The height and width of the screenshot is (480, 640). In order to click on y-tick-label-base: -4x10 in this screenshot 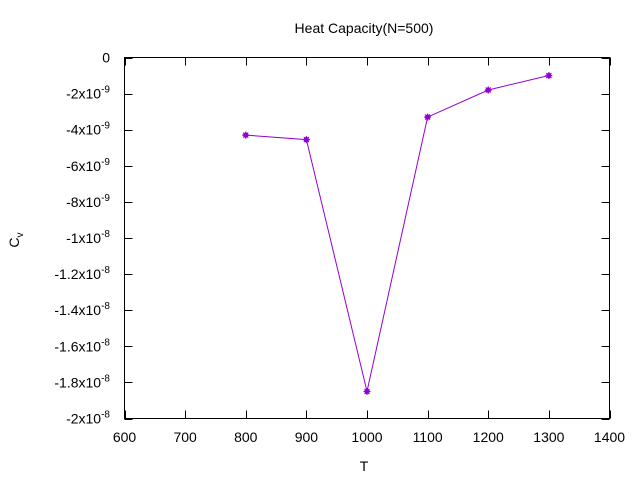, I will do `click(83, 130)`.